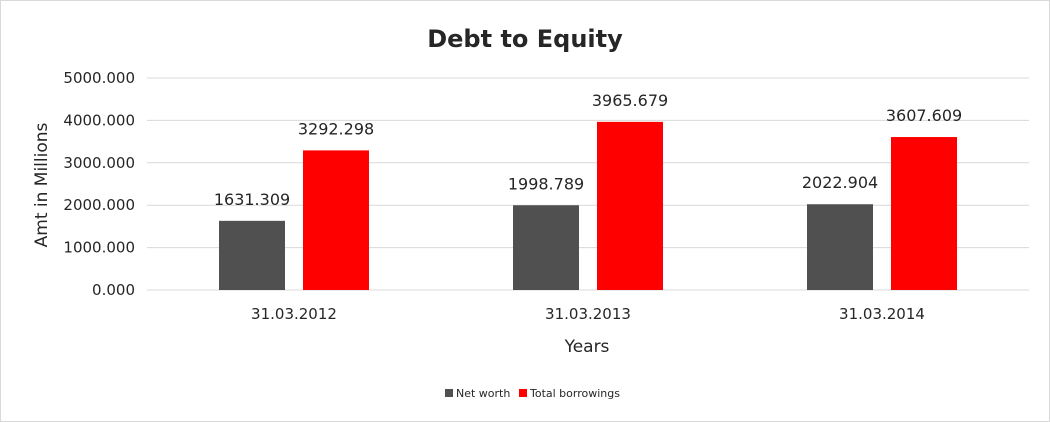 This screenshot has width=1050, height=422. What do you see at coordinates (99, 248) in the screenshot?
I see `y-tick-label: 1000.000` at bounding box center [99, 248].